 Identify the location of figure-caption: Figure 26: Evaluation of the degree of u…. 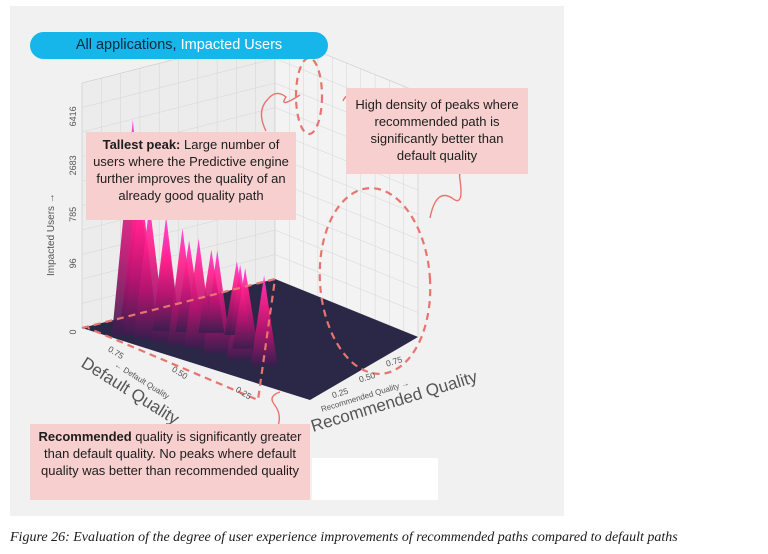
(344, 537).